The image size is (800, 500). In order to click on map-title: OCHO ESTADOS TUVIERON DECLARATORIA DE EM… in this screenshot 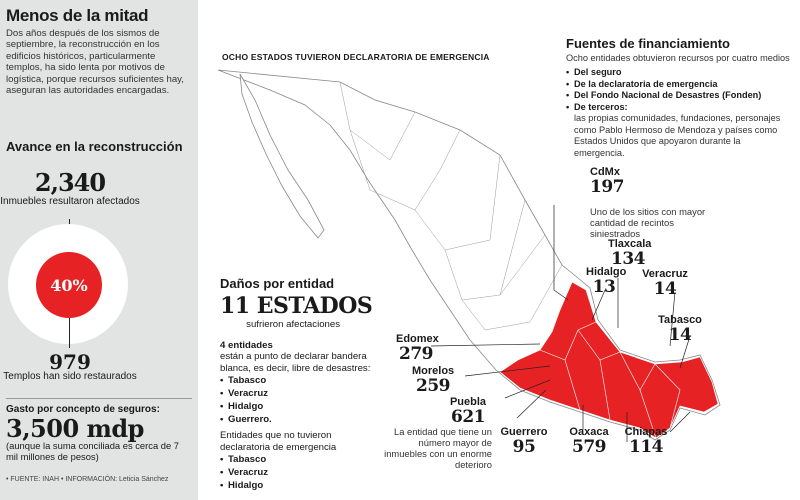, I will do `click(356, 57)`.